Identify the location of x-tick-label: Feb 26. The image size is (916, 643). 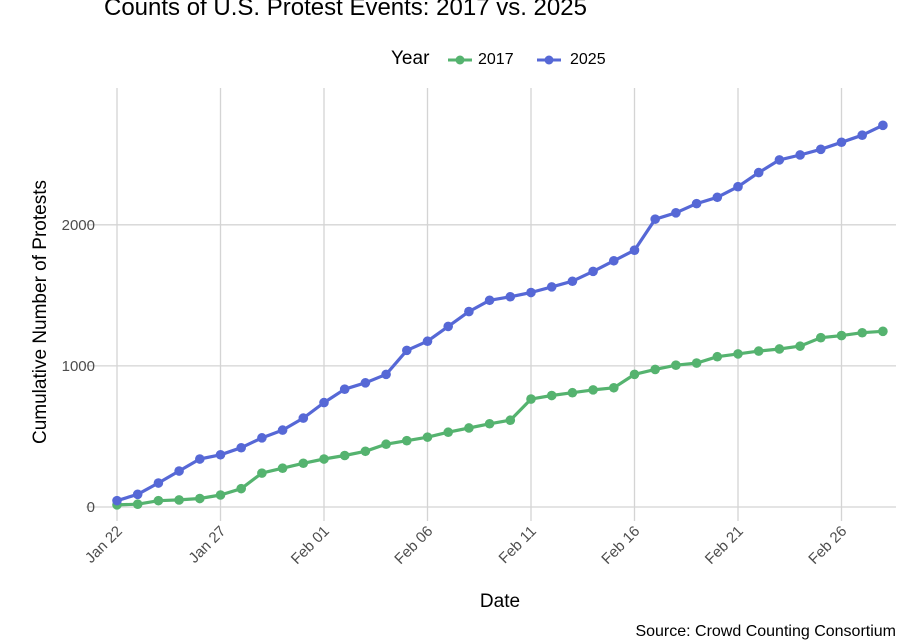
(827, 545).